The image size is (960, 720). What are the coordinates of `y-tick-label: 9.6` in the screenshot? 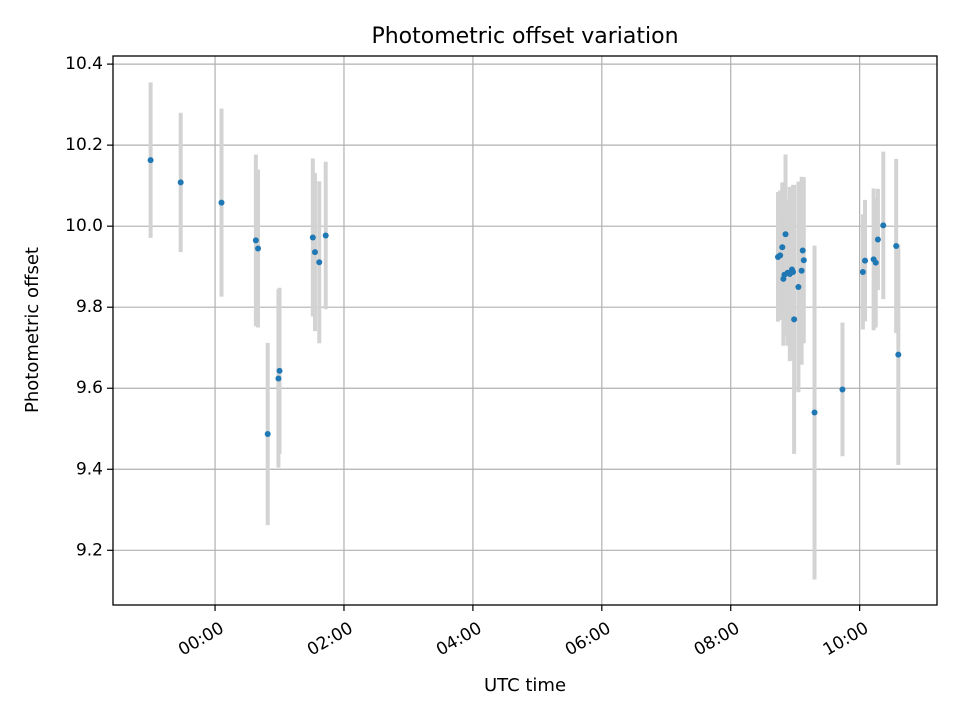 It's located at (89, 388).